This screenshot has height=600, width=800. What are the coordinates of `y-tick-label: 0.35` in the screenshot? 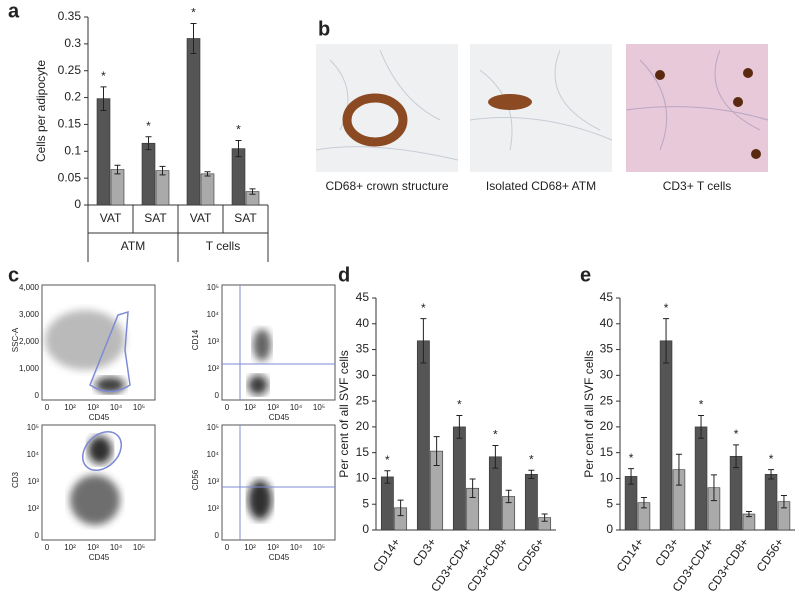 It's located at (70, 16).